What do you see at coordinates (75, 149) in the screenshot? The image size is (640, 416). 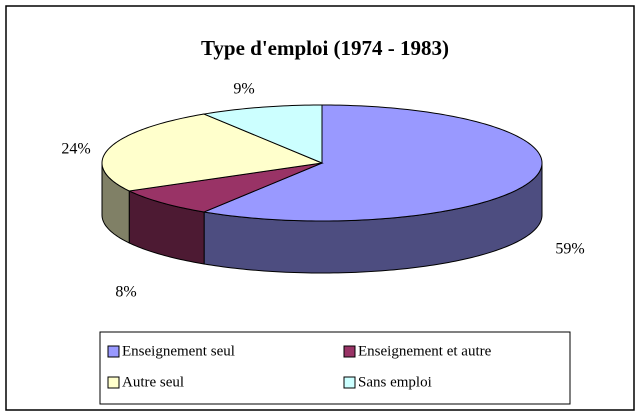 I see `data-label: 24%` at bounding box center [75, 149].